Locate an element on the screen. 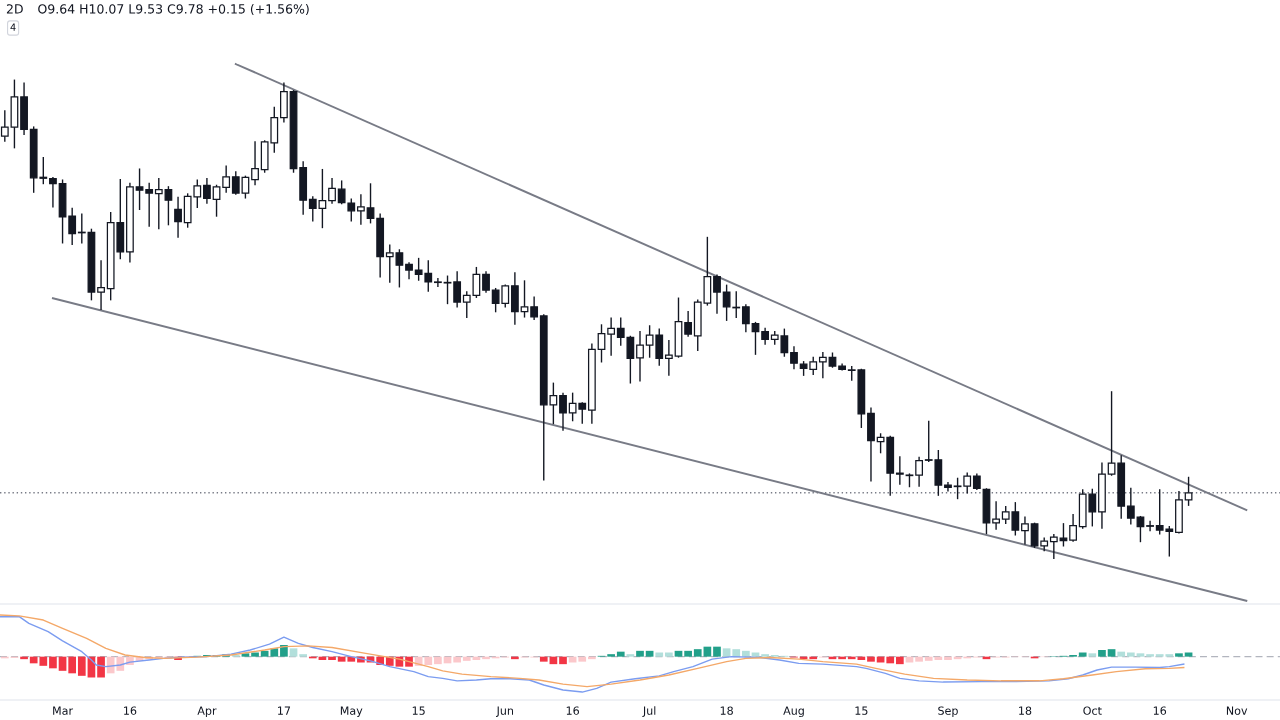 The height and width of the screenshot is (720, 1280). x-tick-label: 17 is located at coordinates (284, 710).